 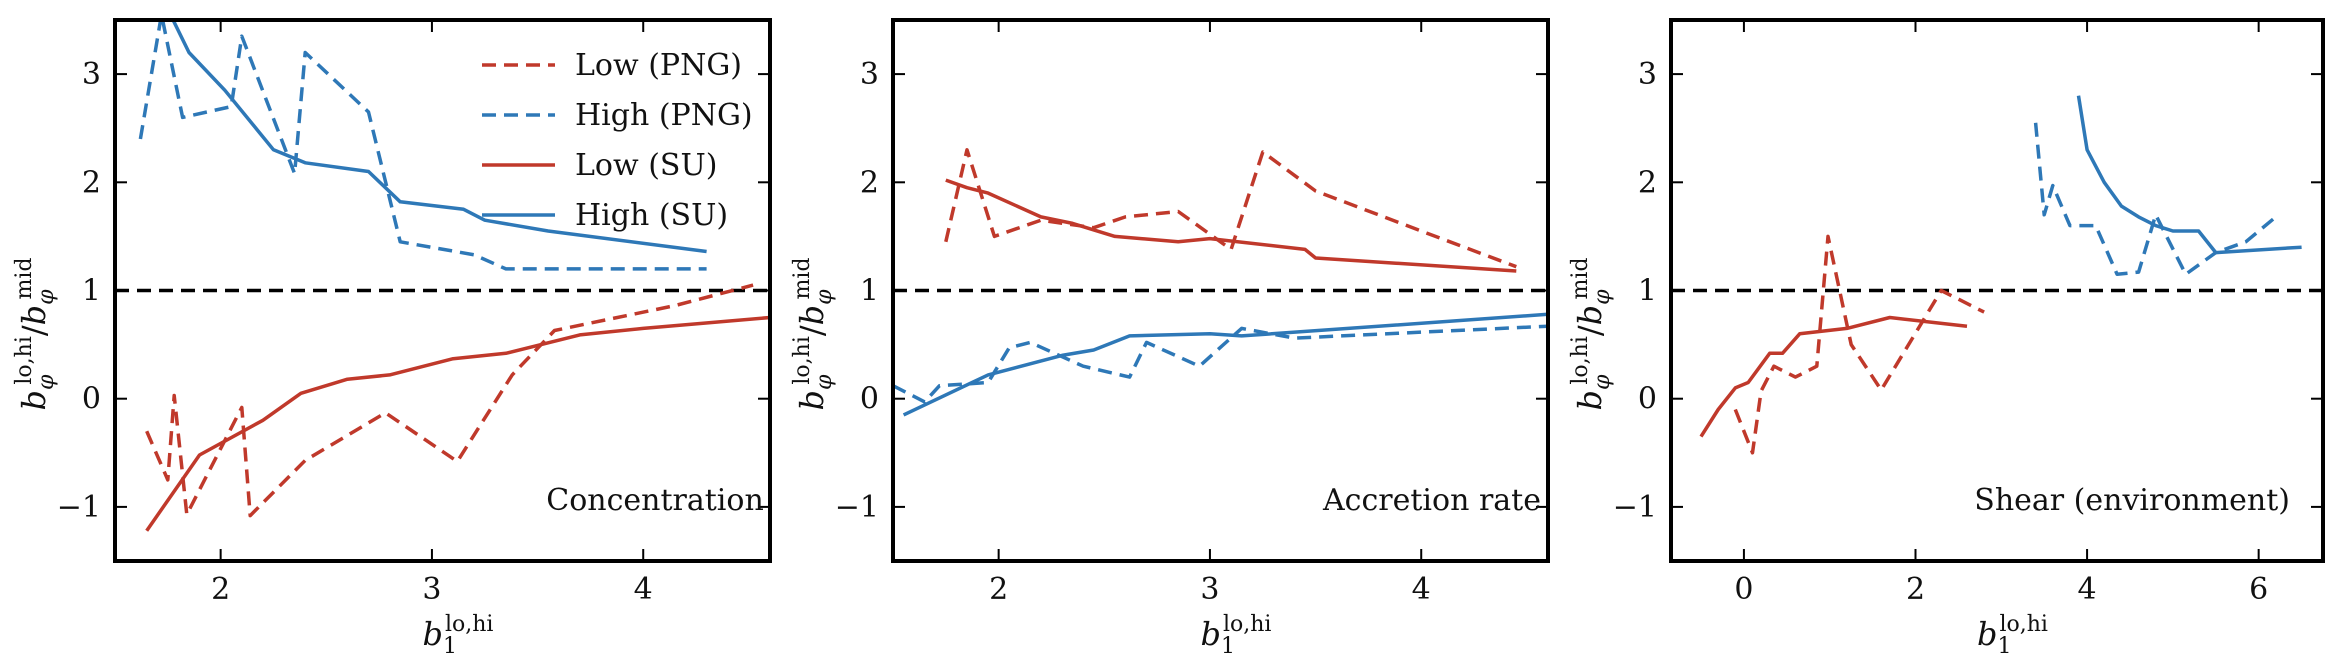 What do you see at coordinates (617, 140) in the screenshot?
I see `legend: Low (PNG) High (PNG) Low (SU) High (SU)` at bounding box center [617, 140].